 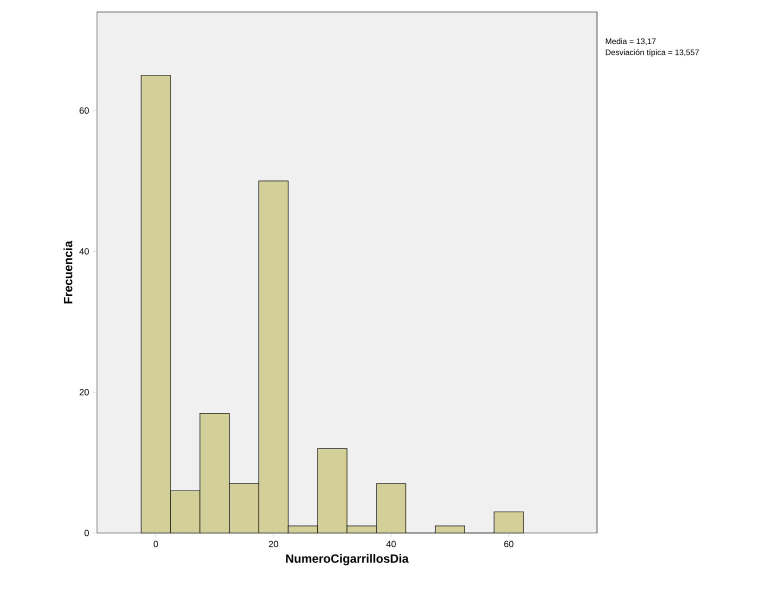 I want to click on y-tick-label: 40, so click(x=84, y=251).